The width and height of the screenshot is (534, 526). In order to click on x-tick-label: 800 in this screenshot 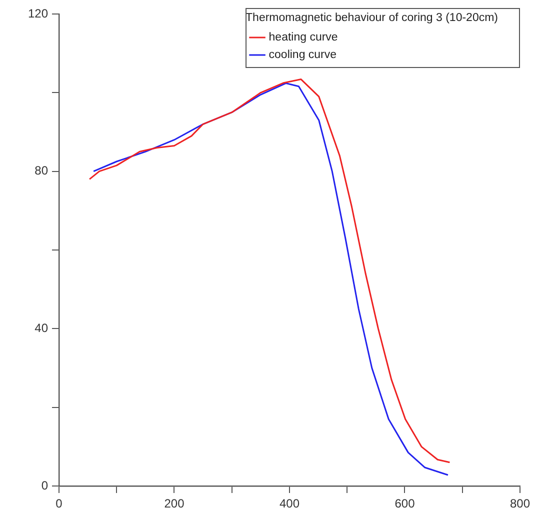, I will do `click(520, 503)`.